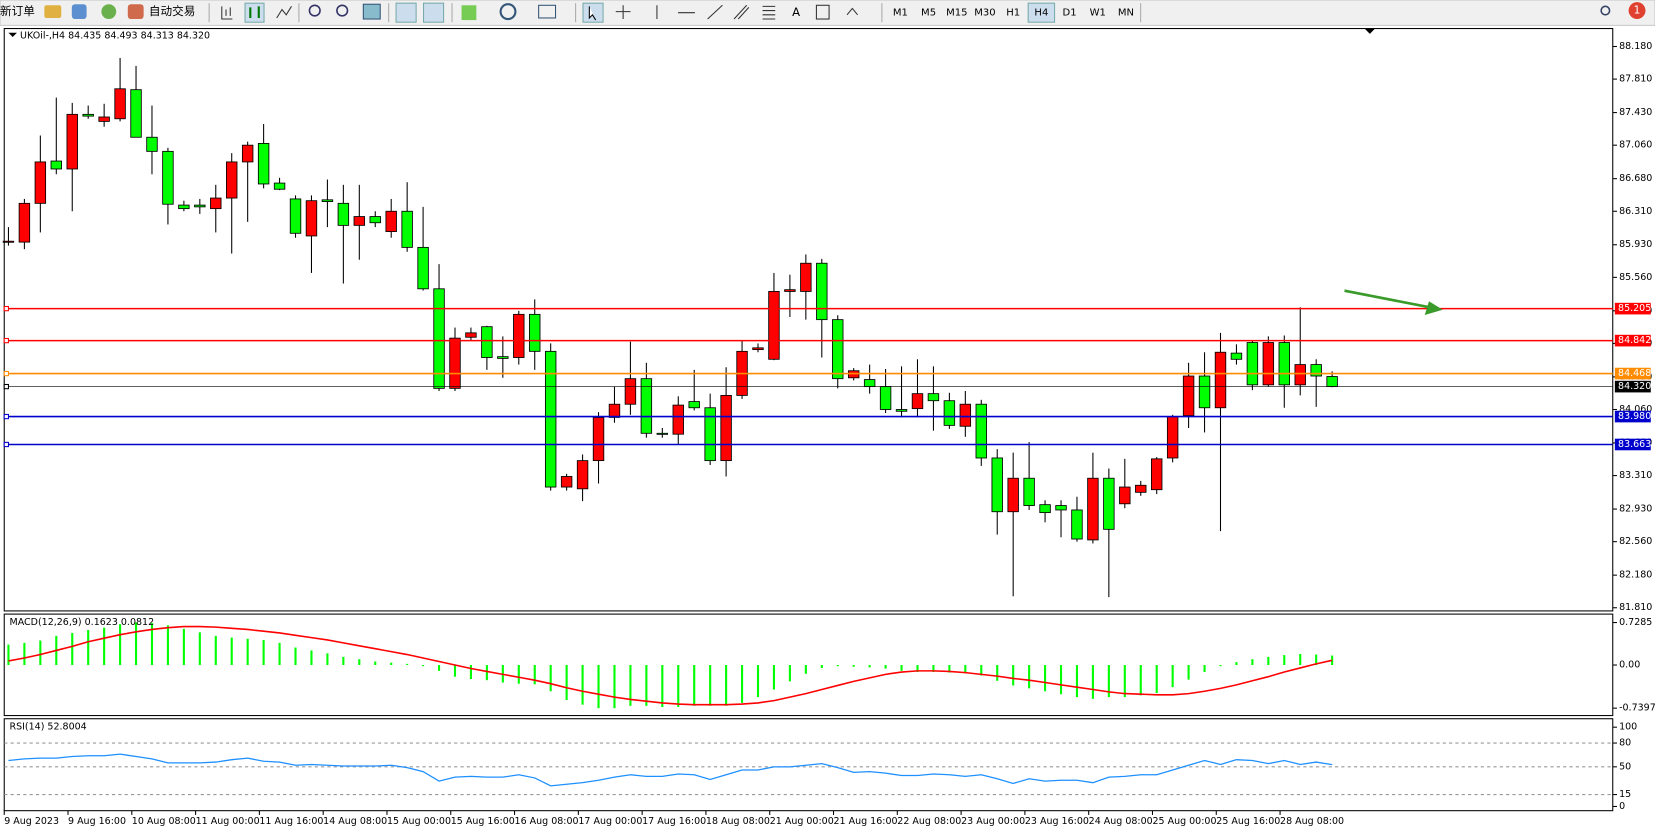  What do you see at coordinates (1625, 743) in the screenshot?
I see `y-tick-label: 80` at bounding box center [1625, 743].